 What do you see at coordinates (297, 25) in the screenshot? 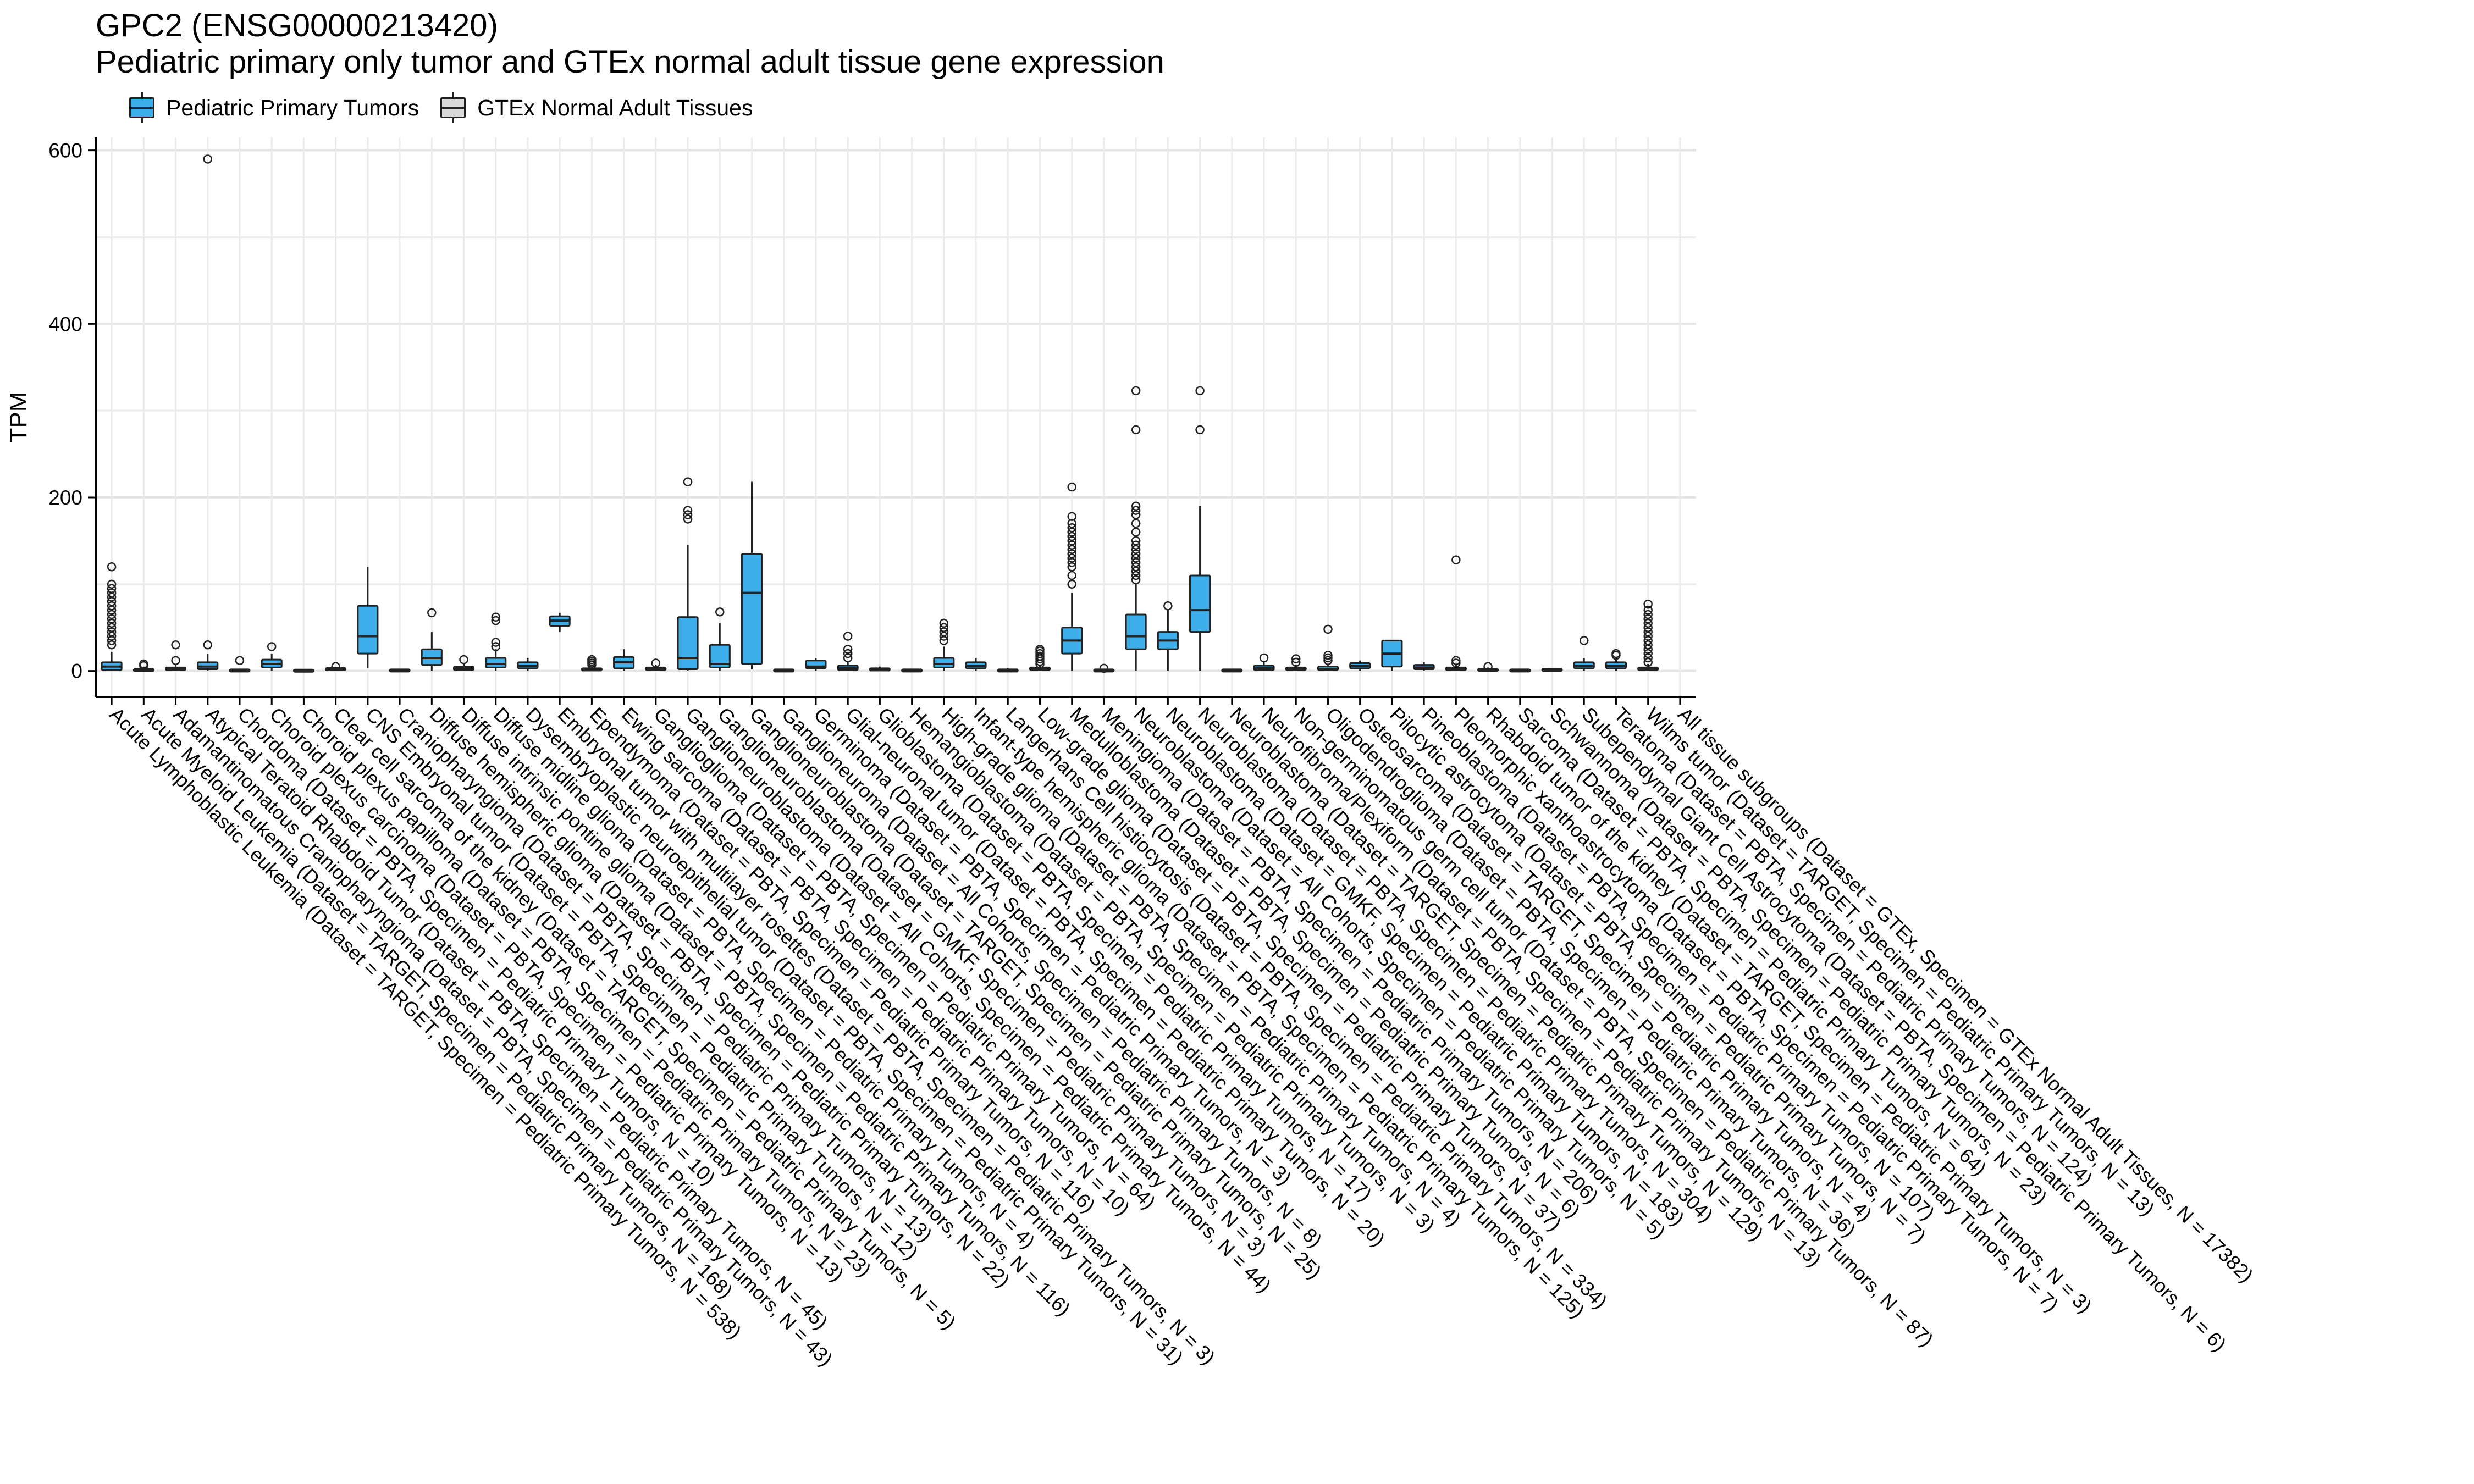
I see `chart-title: GPC2 (ENSG00000213420)` at bounding box center [297, 25].